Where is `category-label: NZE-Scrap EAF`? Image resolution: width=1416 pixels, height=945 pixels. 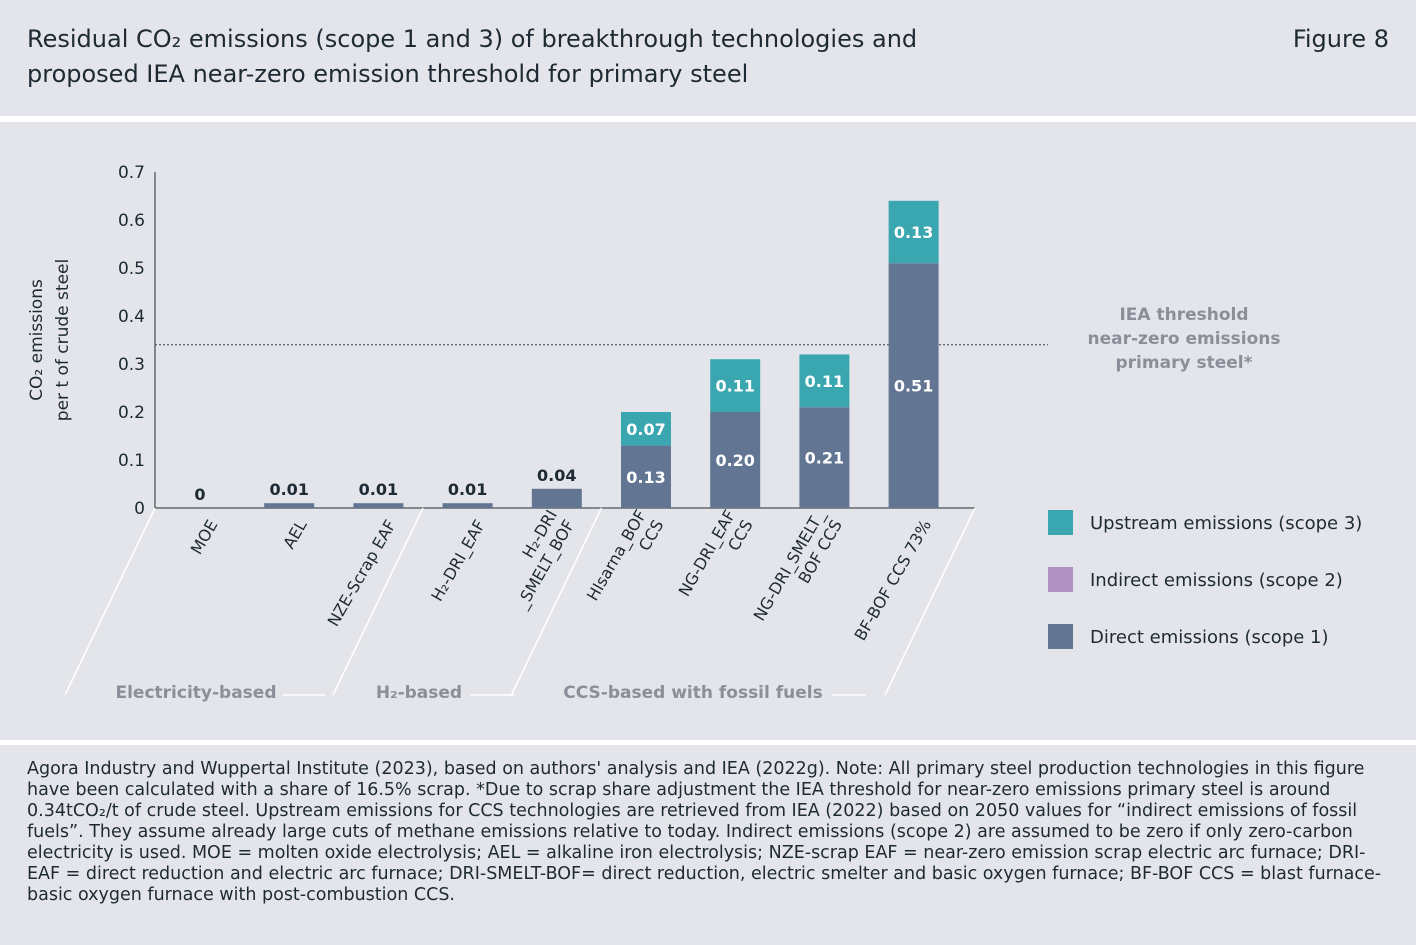
category-label: NZE-Scrap EAF is located at coordinates (362, 573).